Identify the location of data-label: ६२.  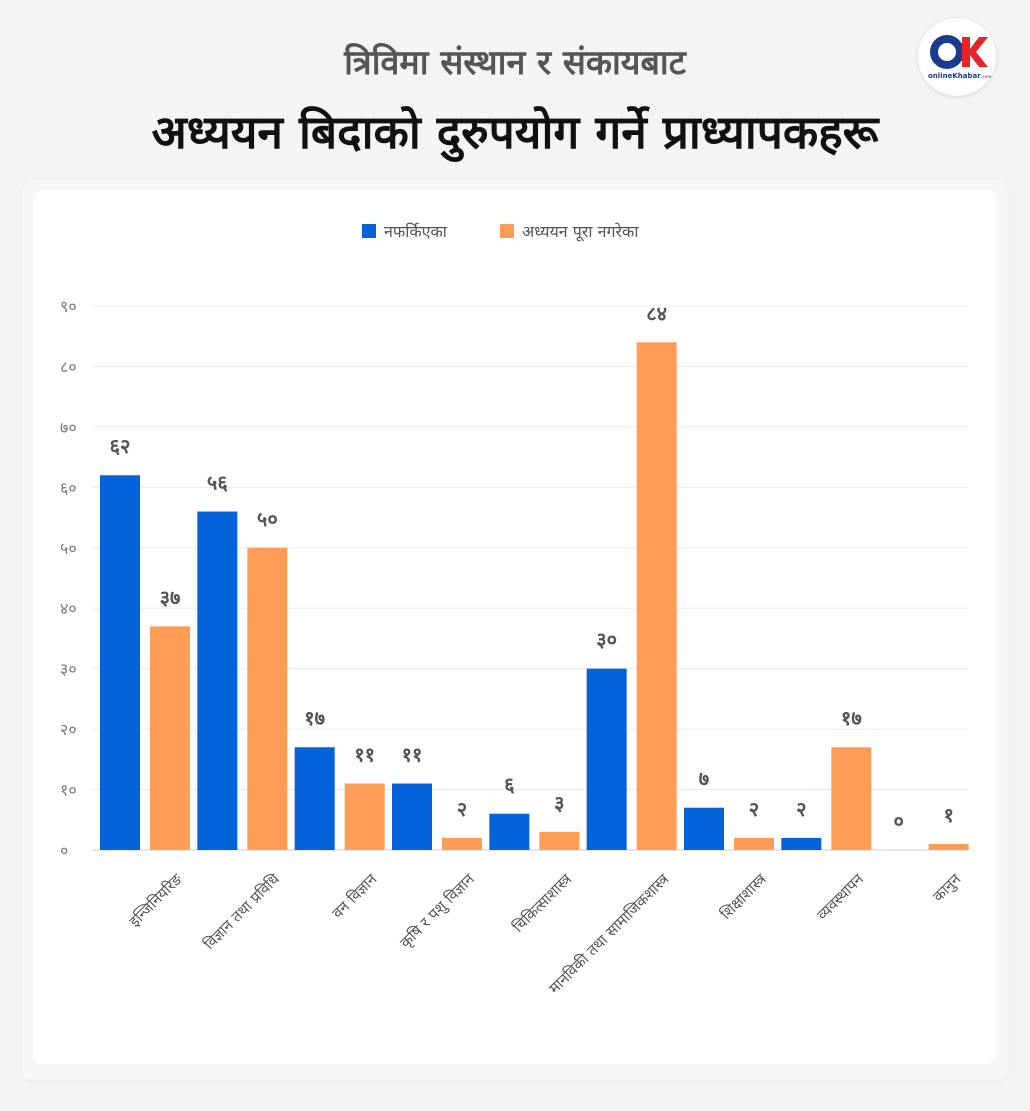
(120, 446).